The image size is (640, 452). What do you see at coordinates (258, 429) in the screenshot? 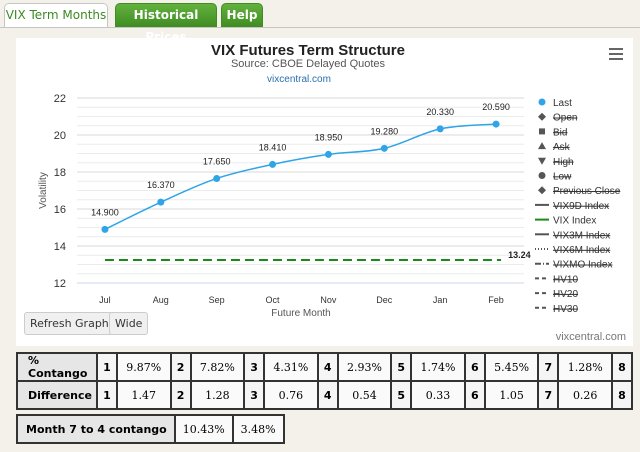
I see `month74-value-2: 3.48%` at bounding box center [258, 429].